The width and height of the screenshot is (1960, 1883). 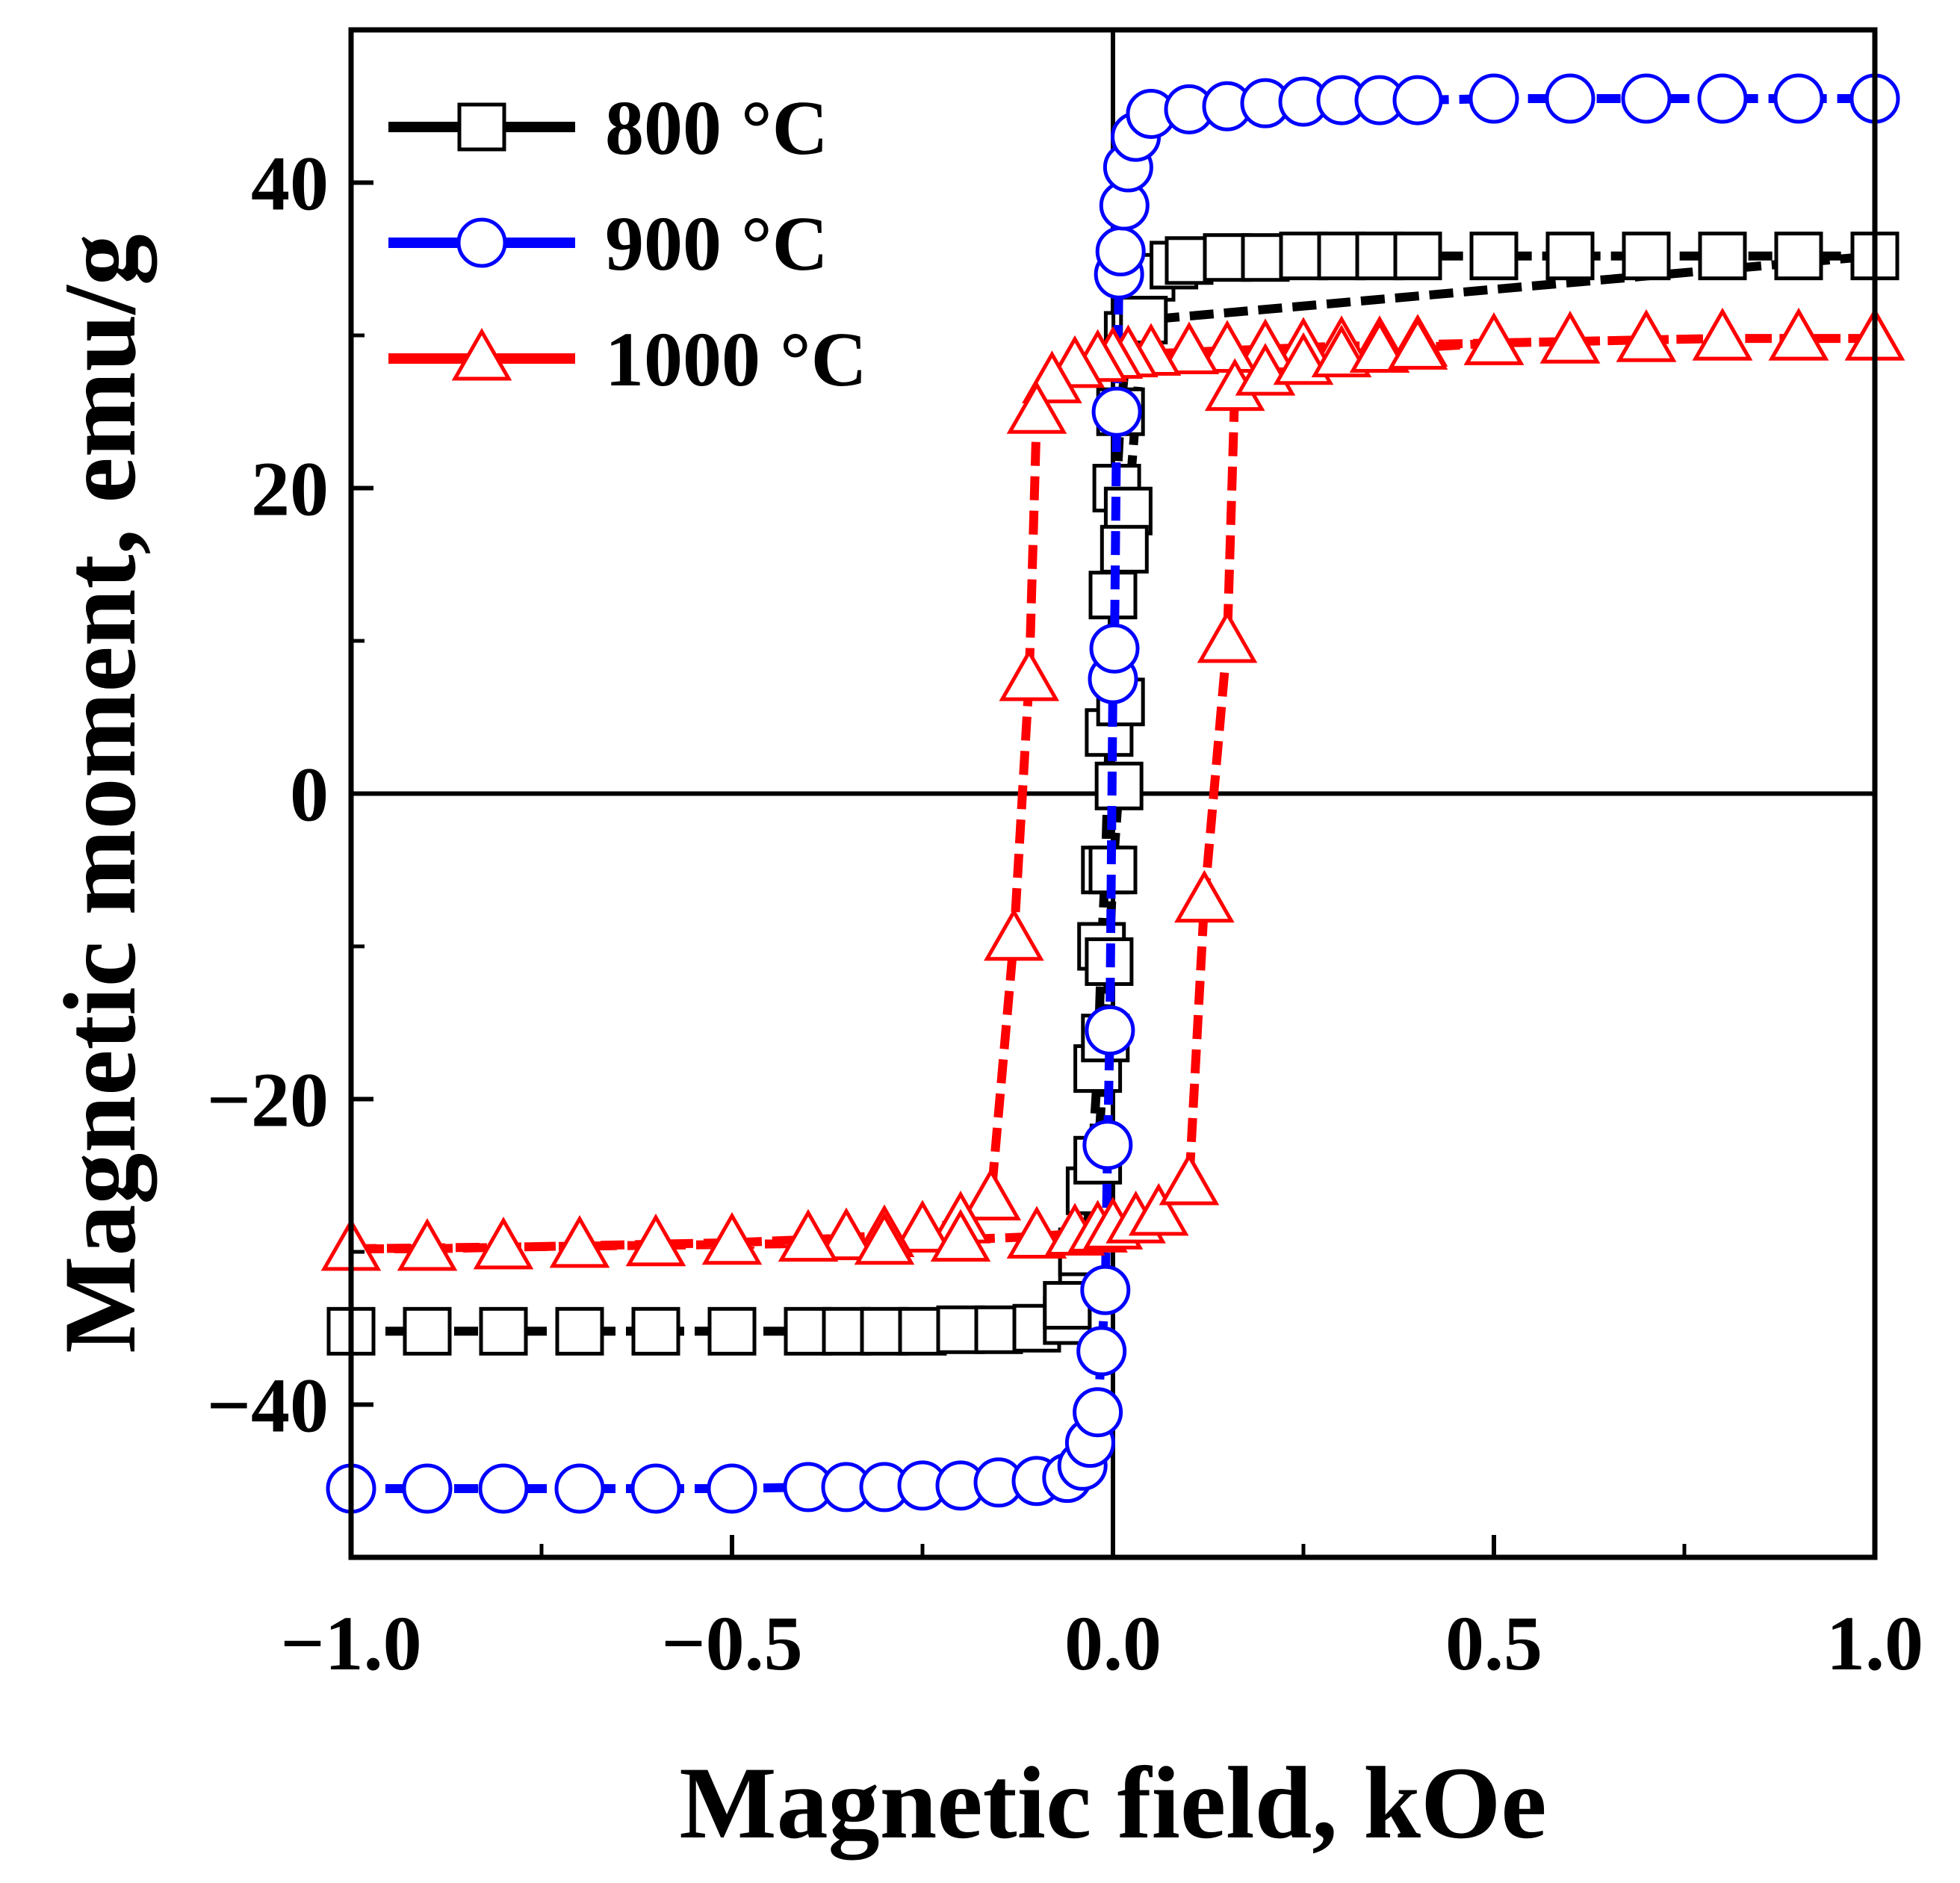 I want to click on y-tick-label: 0, so click(x=309, y=795).